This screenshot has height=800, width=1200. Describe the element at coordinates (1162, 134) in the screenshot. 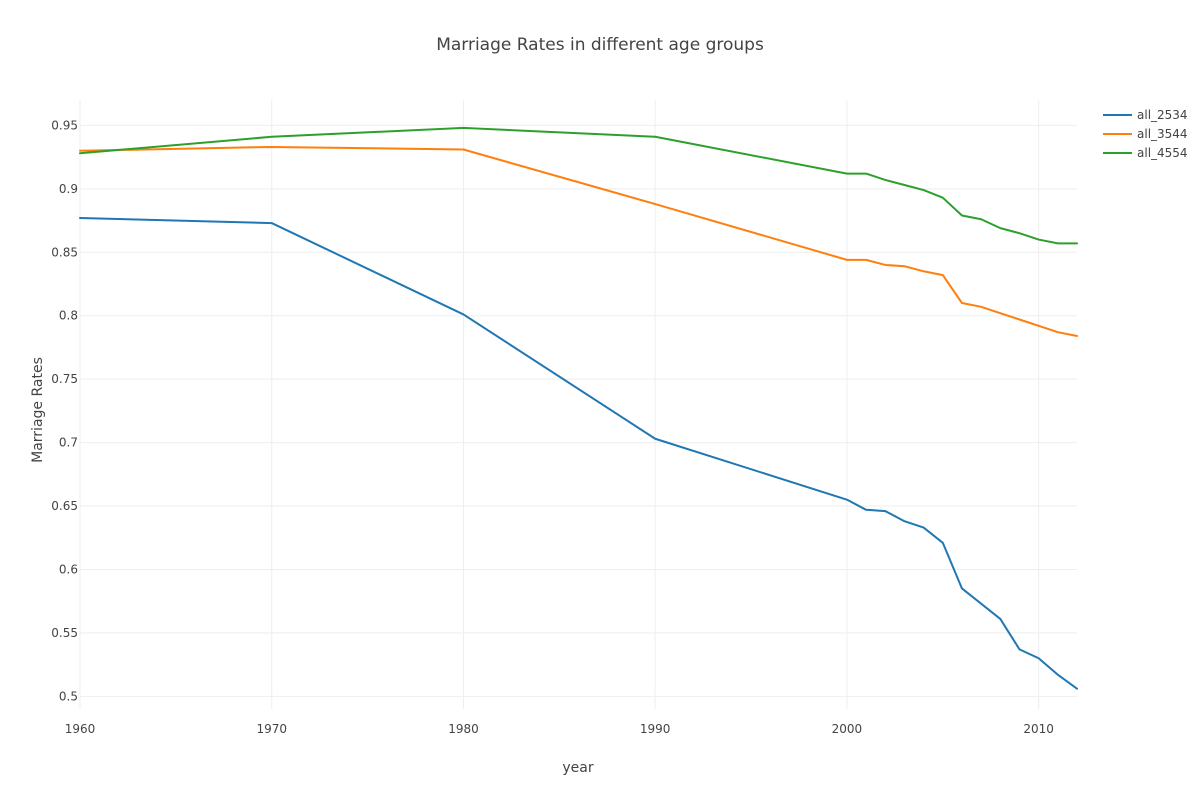

I see `legend-label: all_3544` at that location.